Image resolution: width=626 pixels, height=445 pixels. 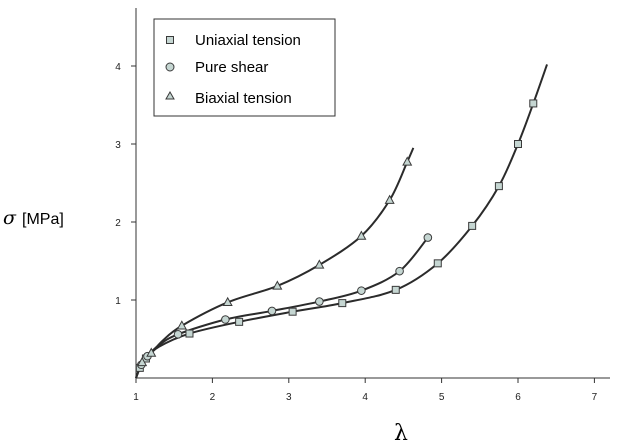 What do you see at coordinates (170, 95) in the screenshot?
I see `legend-marker-biaxial-tension` at bounding box center [170, 95].